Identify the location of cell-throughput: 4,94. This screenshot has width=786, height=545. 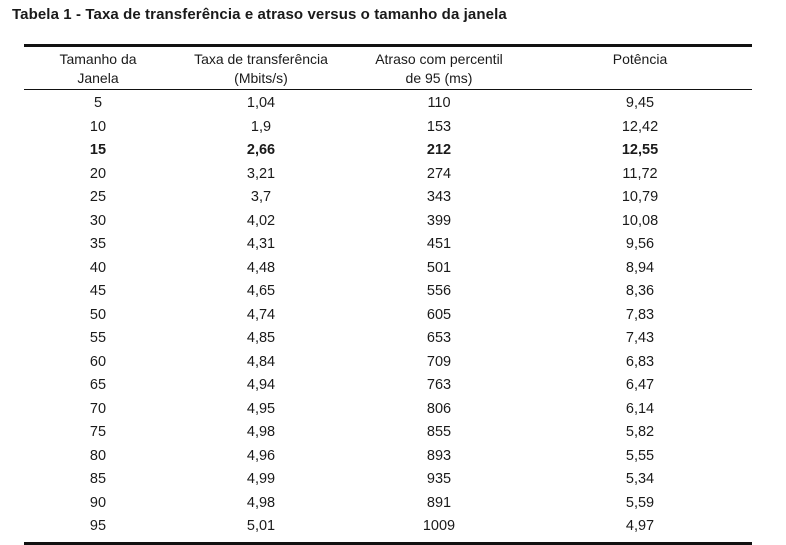
(261, 385).